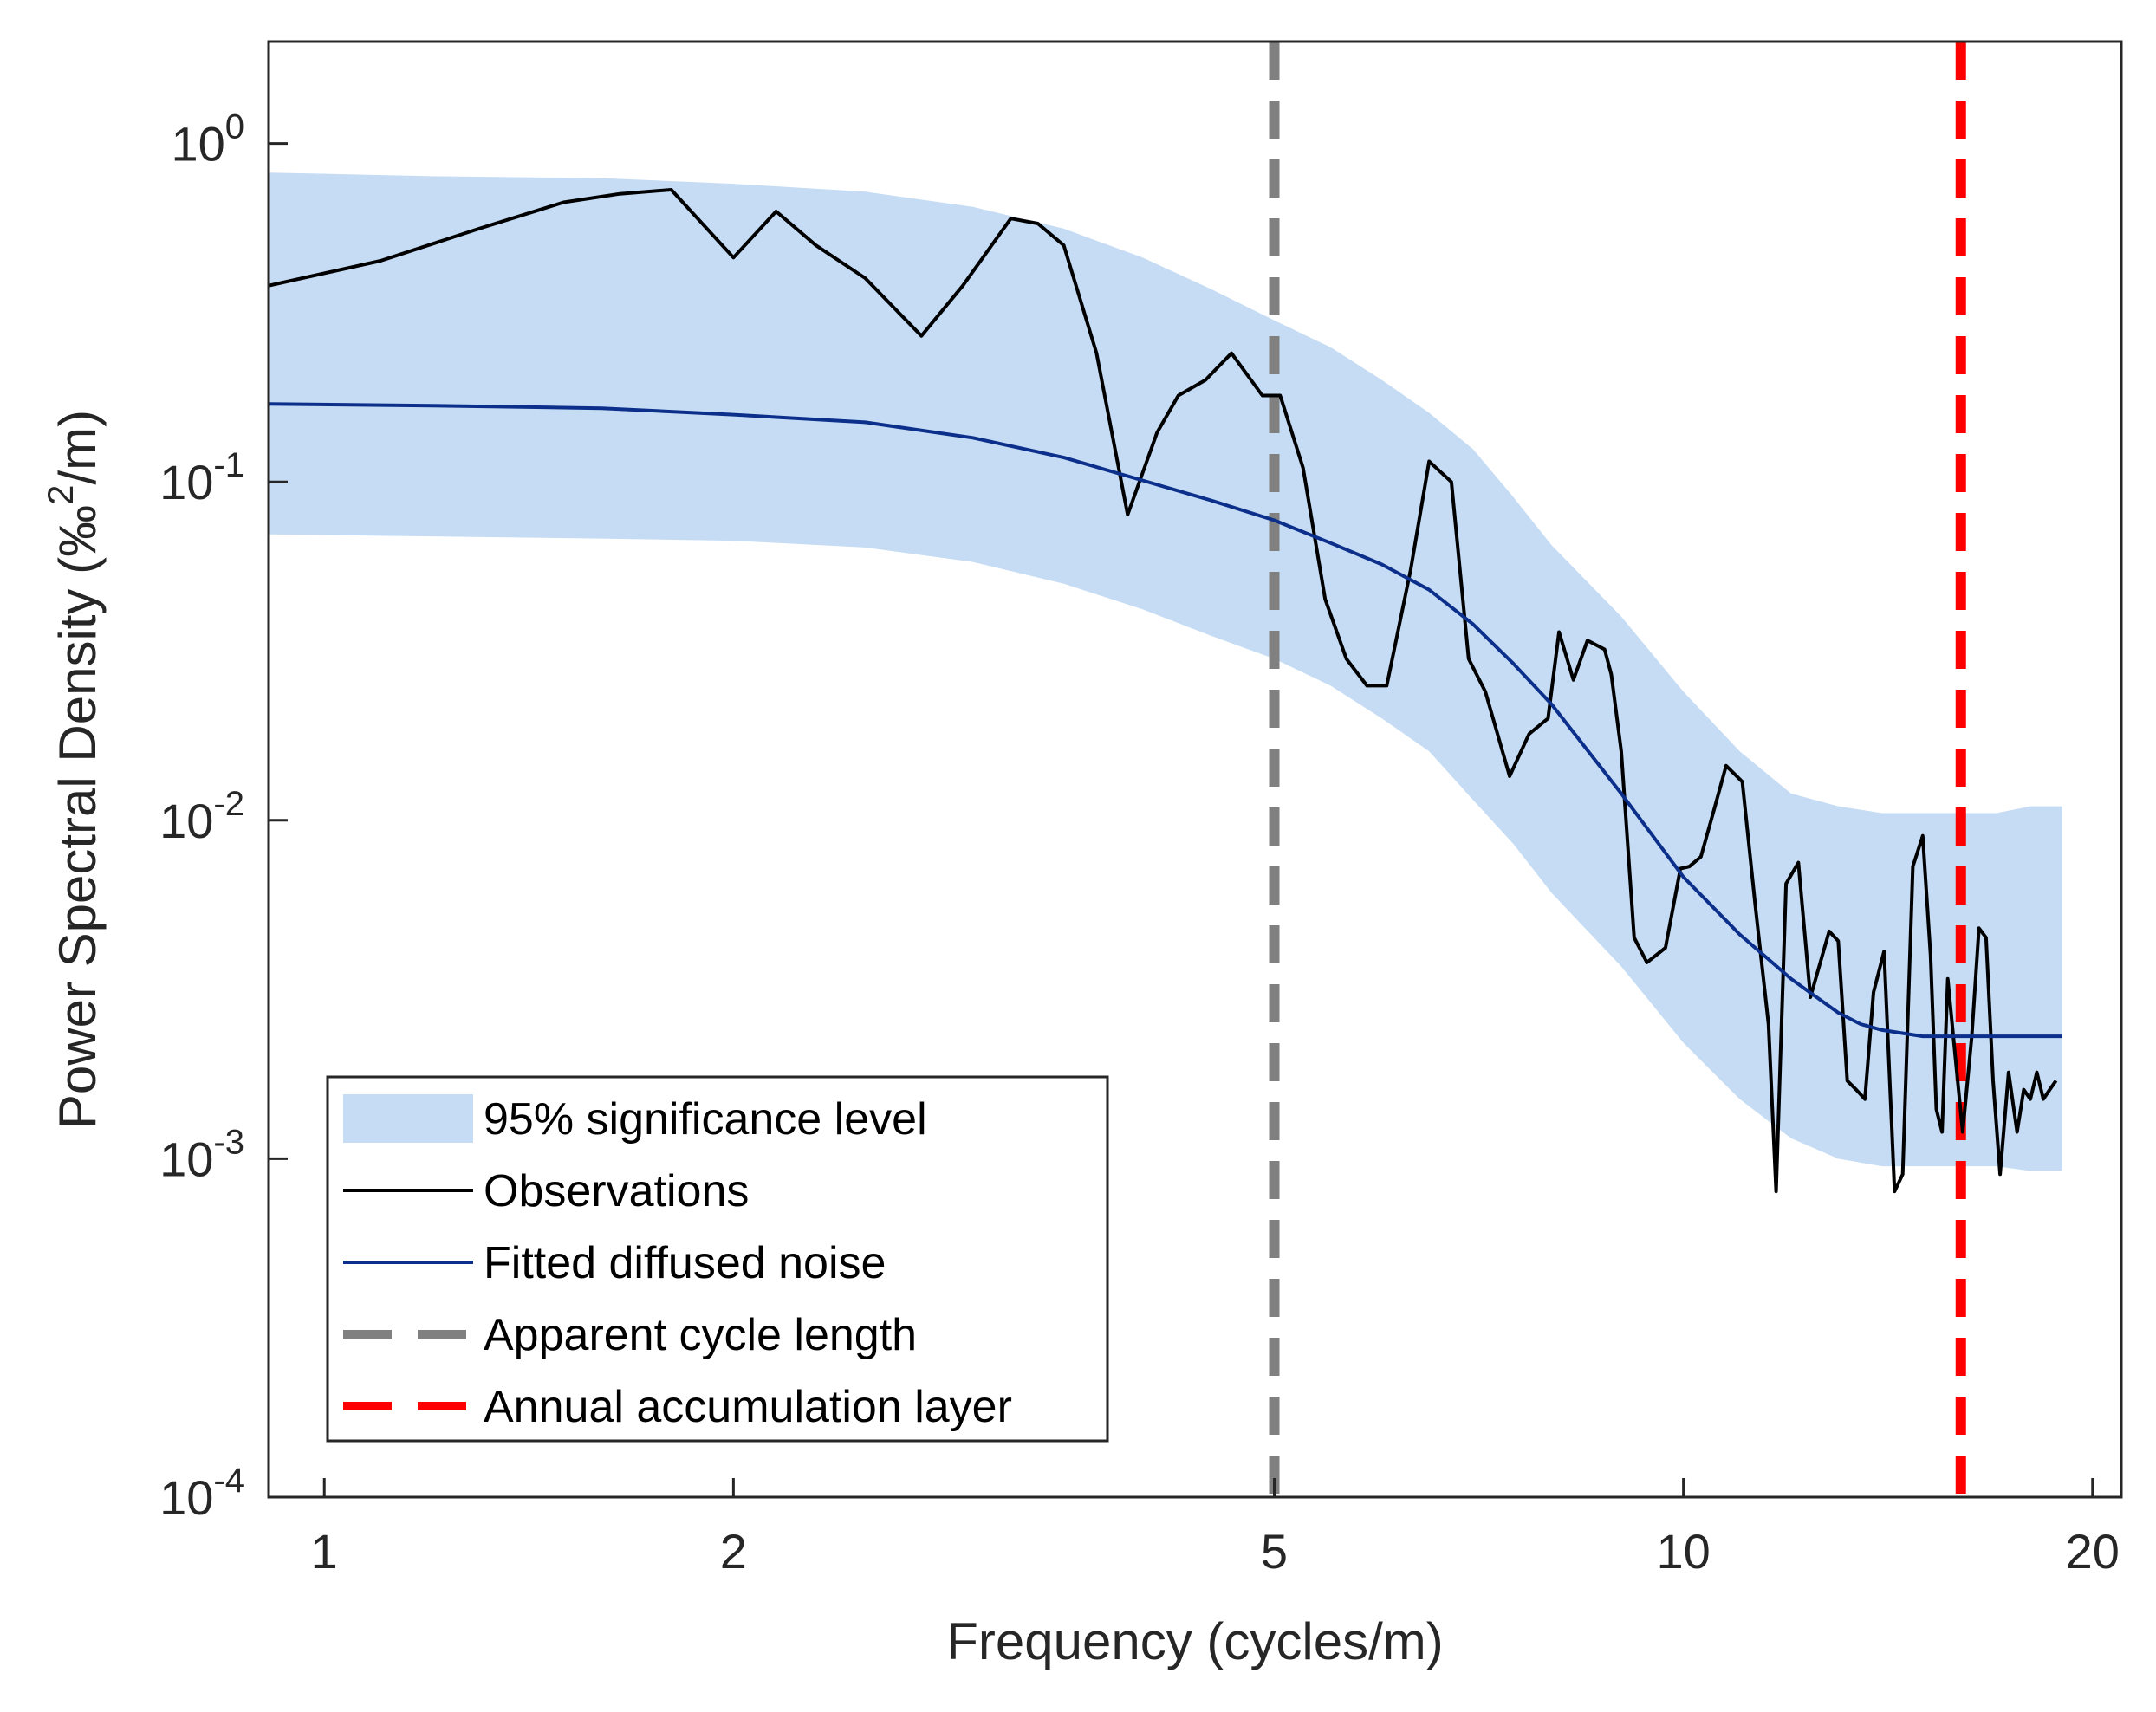 This screenshot has height=1712, width=2156. Describe the element at coordinates (1683, 1551) in the screenshot. I see `x-tick-label-10: 10` at that location.